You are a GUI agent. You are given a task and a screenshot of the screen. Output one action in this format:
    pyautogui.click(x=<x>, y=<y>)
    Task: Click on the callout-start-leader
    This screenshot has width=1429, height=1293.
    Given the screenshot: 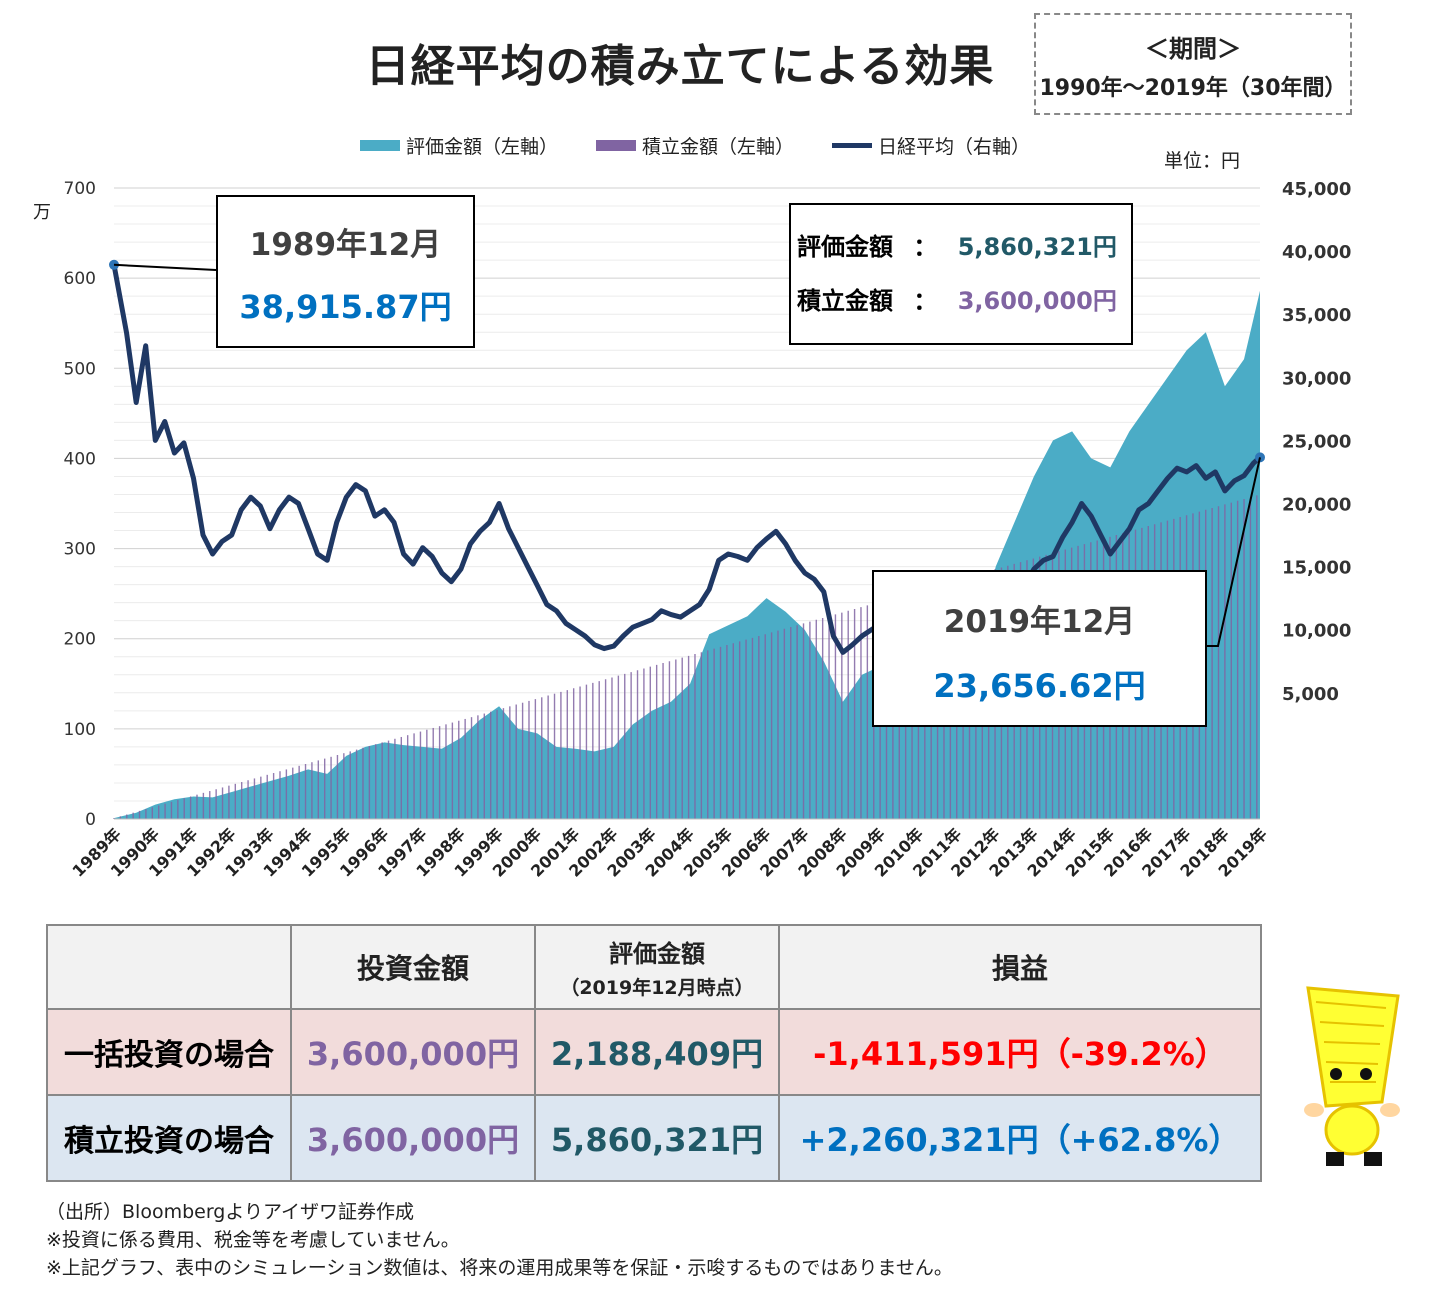 What is the action you would take?
    pyautogui.click(x=165, y=267)
    